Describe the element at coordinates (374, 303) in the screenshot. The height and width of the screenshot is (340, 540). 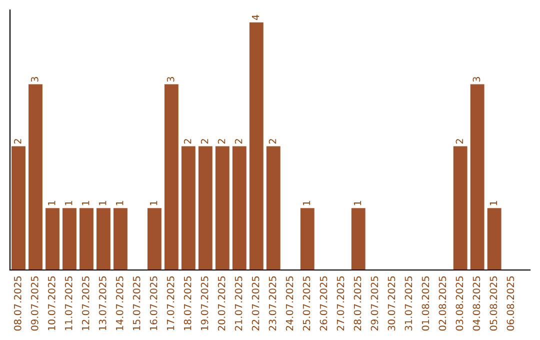
I see `x-tick-label: 29.07.2025` at that location.